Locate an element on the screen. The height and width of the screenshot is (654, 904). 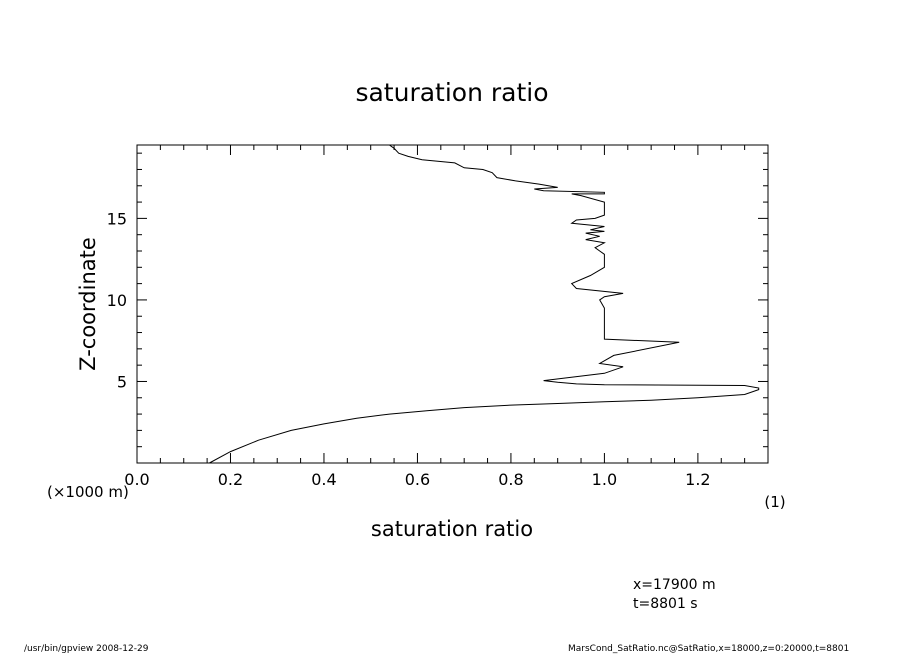
x-tick-label: 1.0 is located at coordinates (604, 479).